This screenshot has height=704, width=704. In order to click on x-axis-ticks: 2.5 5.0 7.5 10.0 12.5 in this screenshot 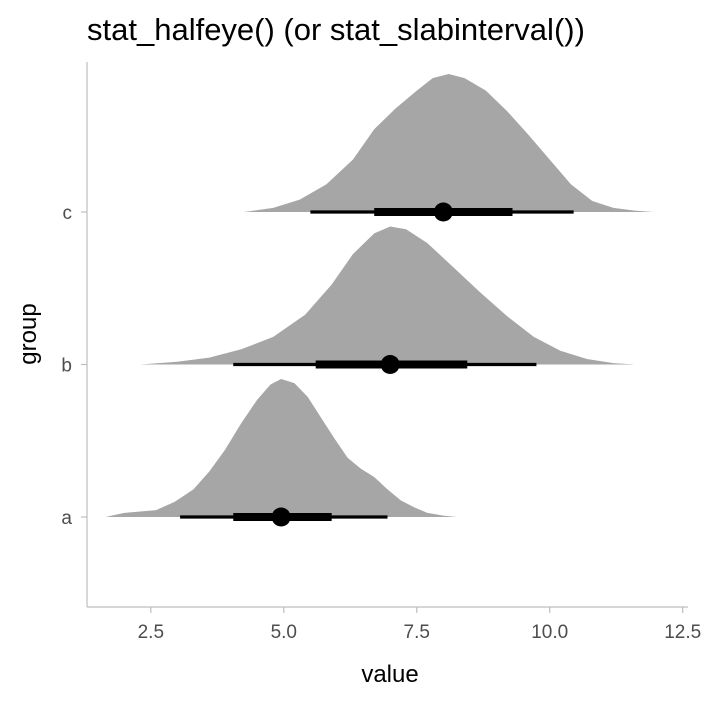, I will do `click(419, 625)`.